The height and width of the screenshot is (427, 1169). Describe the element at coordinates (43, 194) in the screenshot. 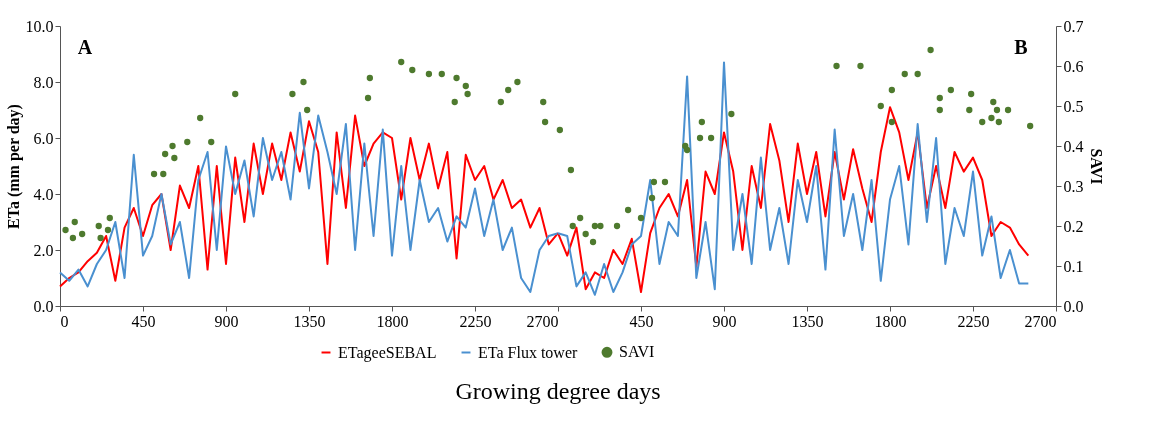

I see `y-tick-label: 4.0` at that location.